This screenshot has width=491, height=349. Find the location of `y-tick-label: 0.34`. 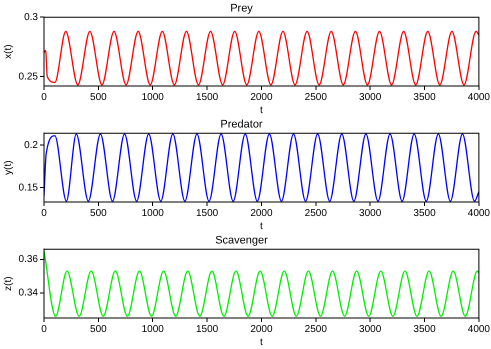

y-tick-label: 0.34 is located at coordinates (28, 293).